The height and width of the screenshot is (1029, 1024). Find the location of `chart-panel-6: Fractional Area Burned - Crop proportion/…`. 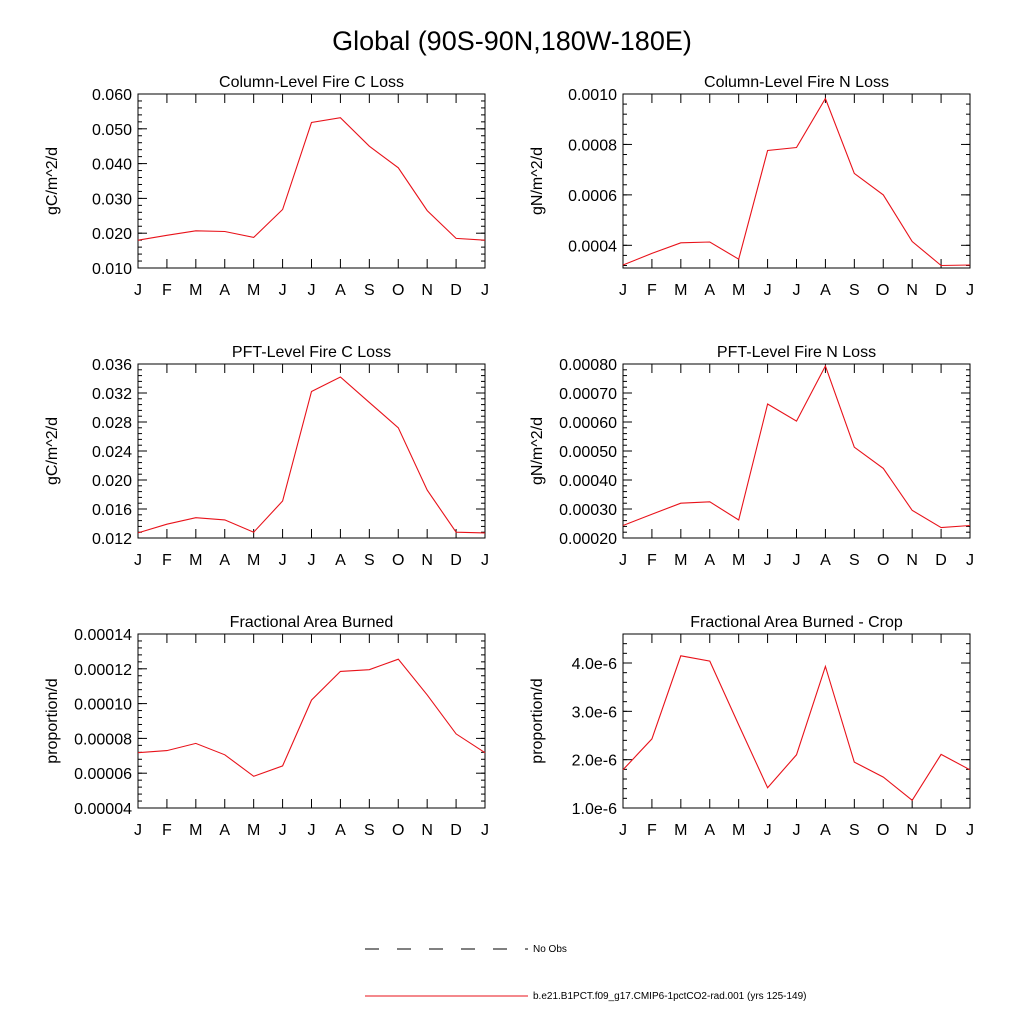

chart-panel-6: Fractional Area Burned - Crop proportion/… is located at coordinates (751, 726).